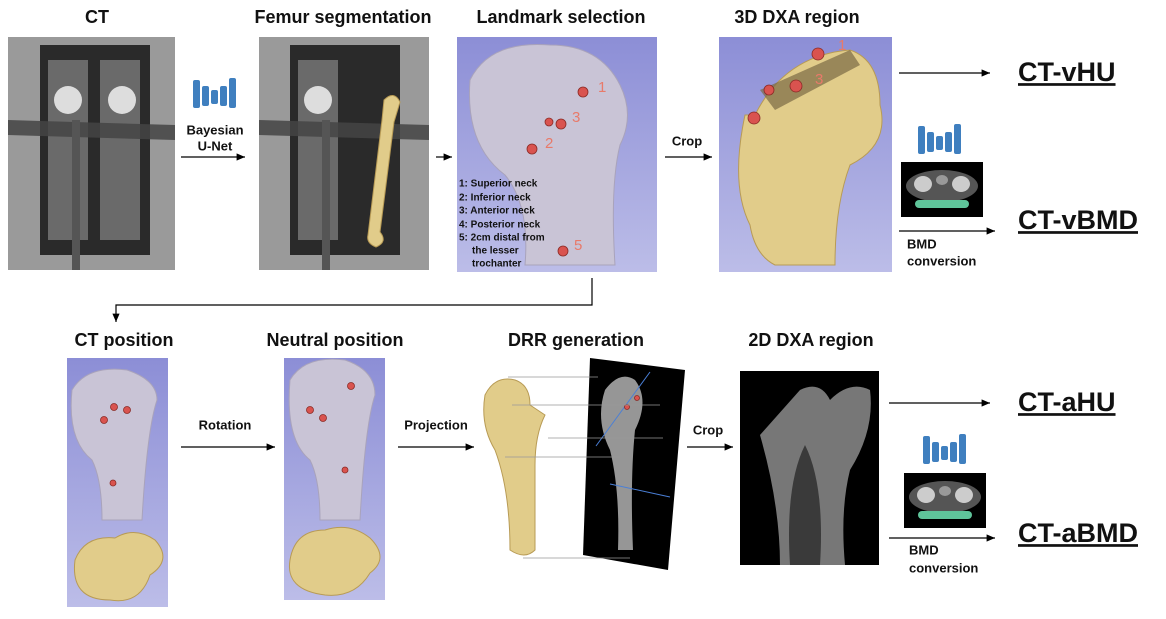 This screenshot has height=619, width=1166. I want to click on panel-title: Femur segmentation, so click(342, 17).